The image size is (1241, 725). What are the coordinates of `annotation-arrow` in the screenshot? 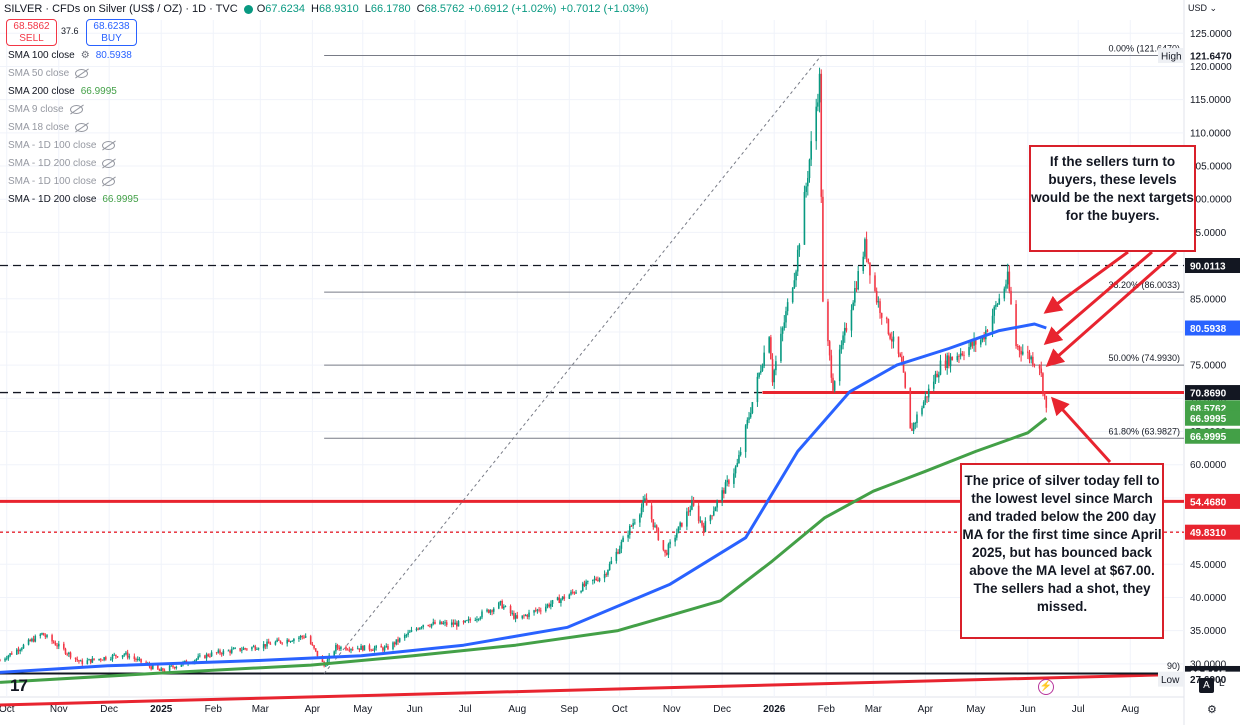 It's located at (1086, 282).